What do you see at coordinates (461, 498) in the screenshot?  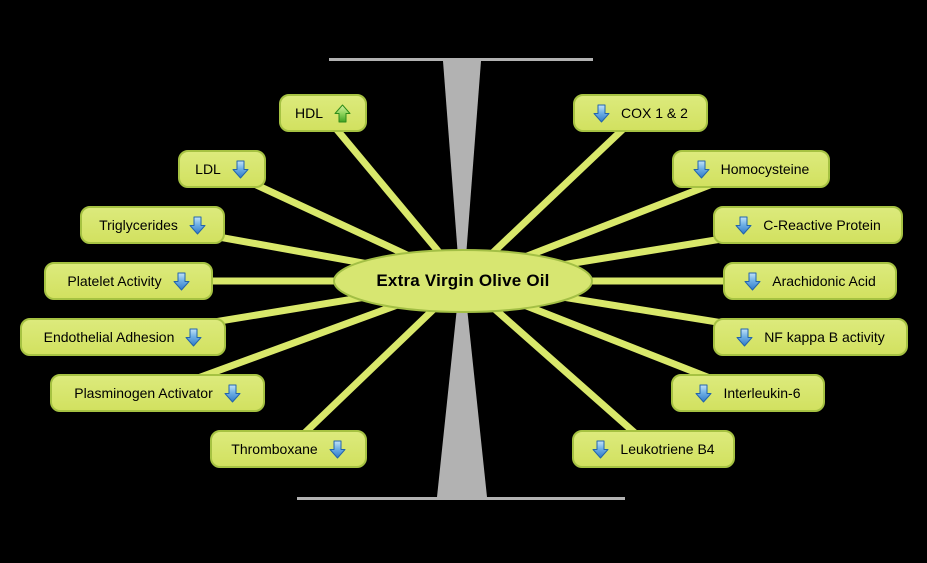 I see `bottom-rule` at bounding box center [461, 498].